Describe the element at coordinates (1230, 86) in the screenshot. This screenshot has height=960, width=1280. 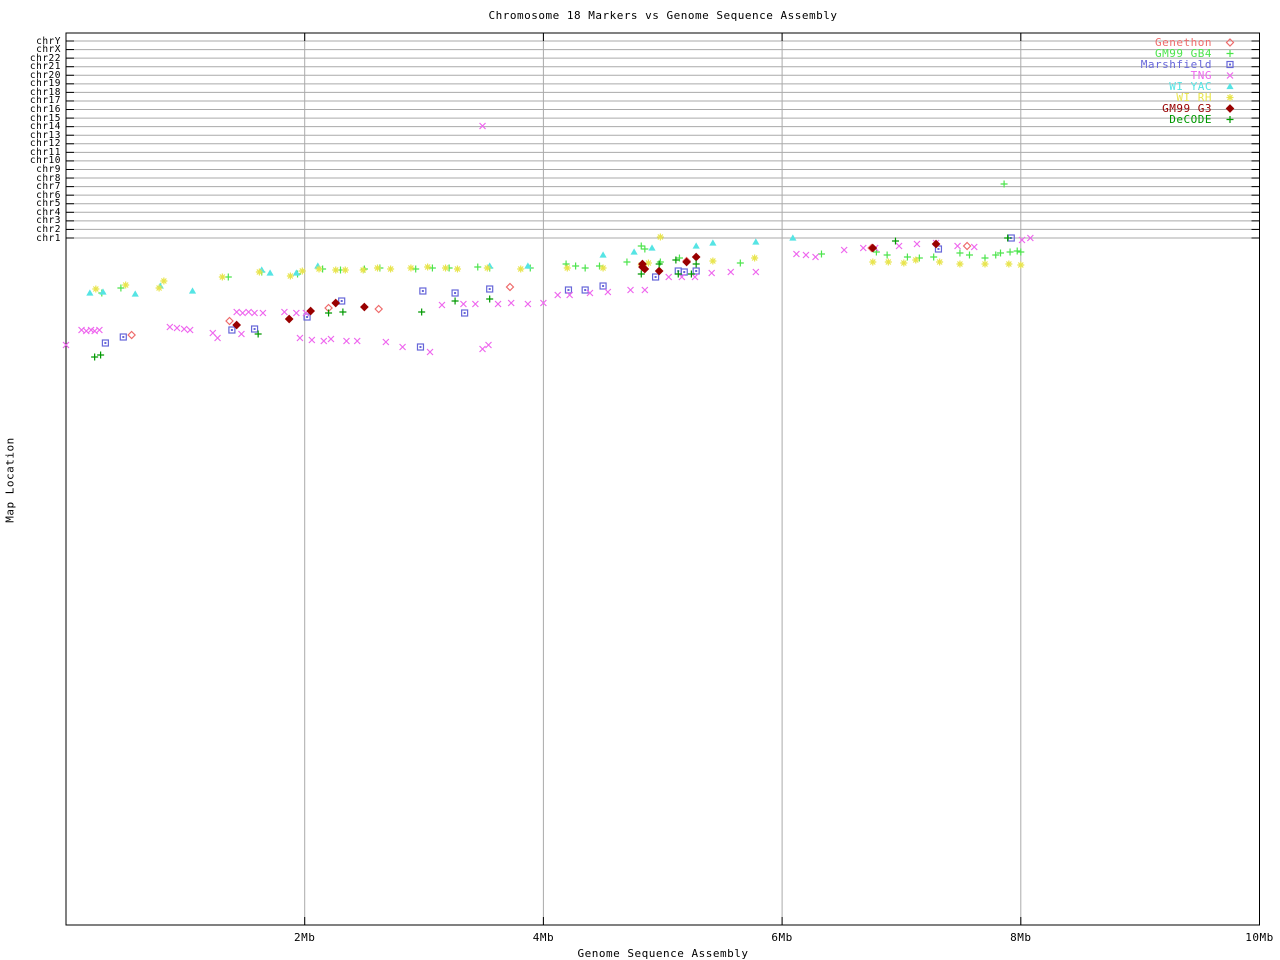
I see `filled-triangle-icon` at that location.